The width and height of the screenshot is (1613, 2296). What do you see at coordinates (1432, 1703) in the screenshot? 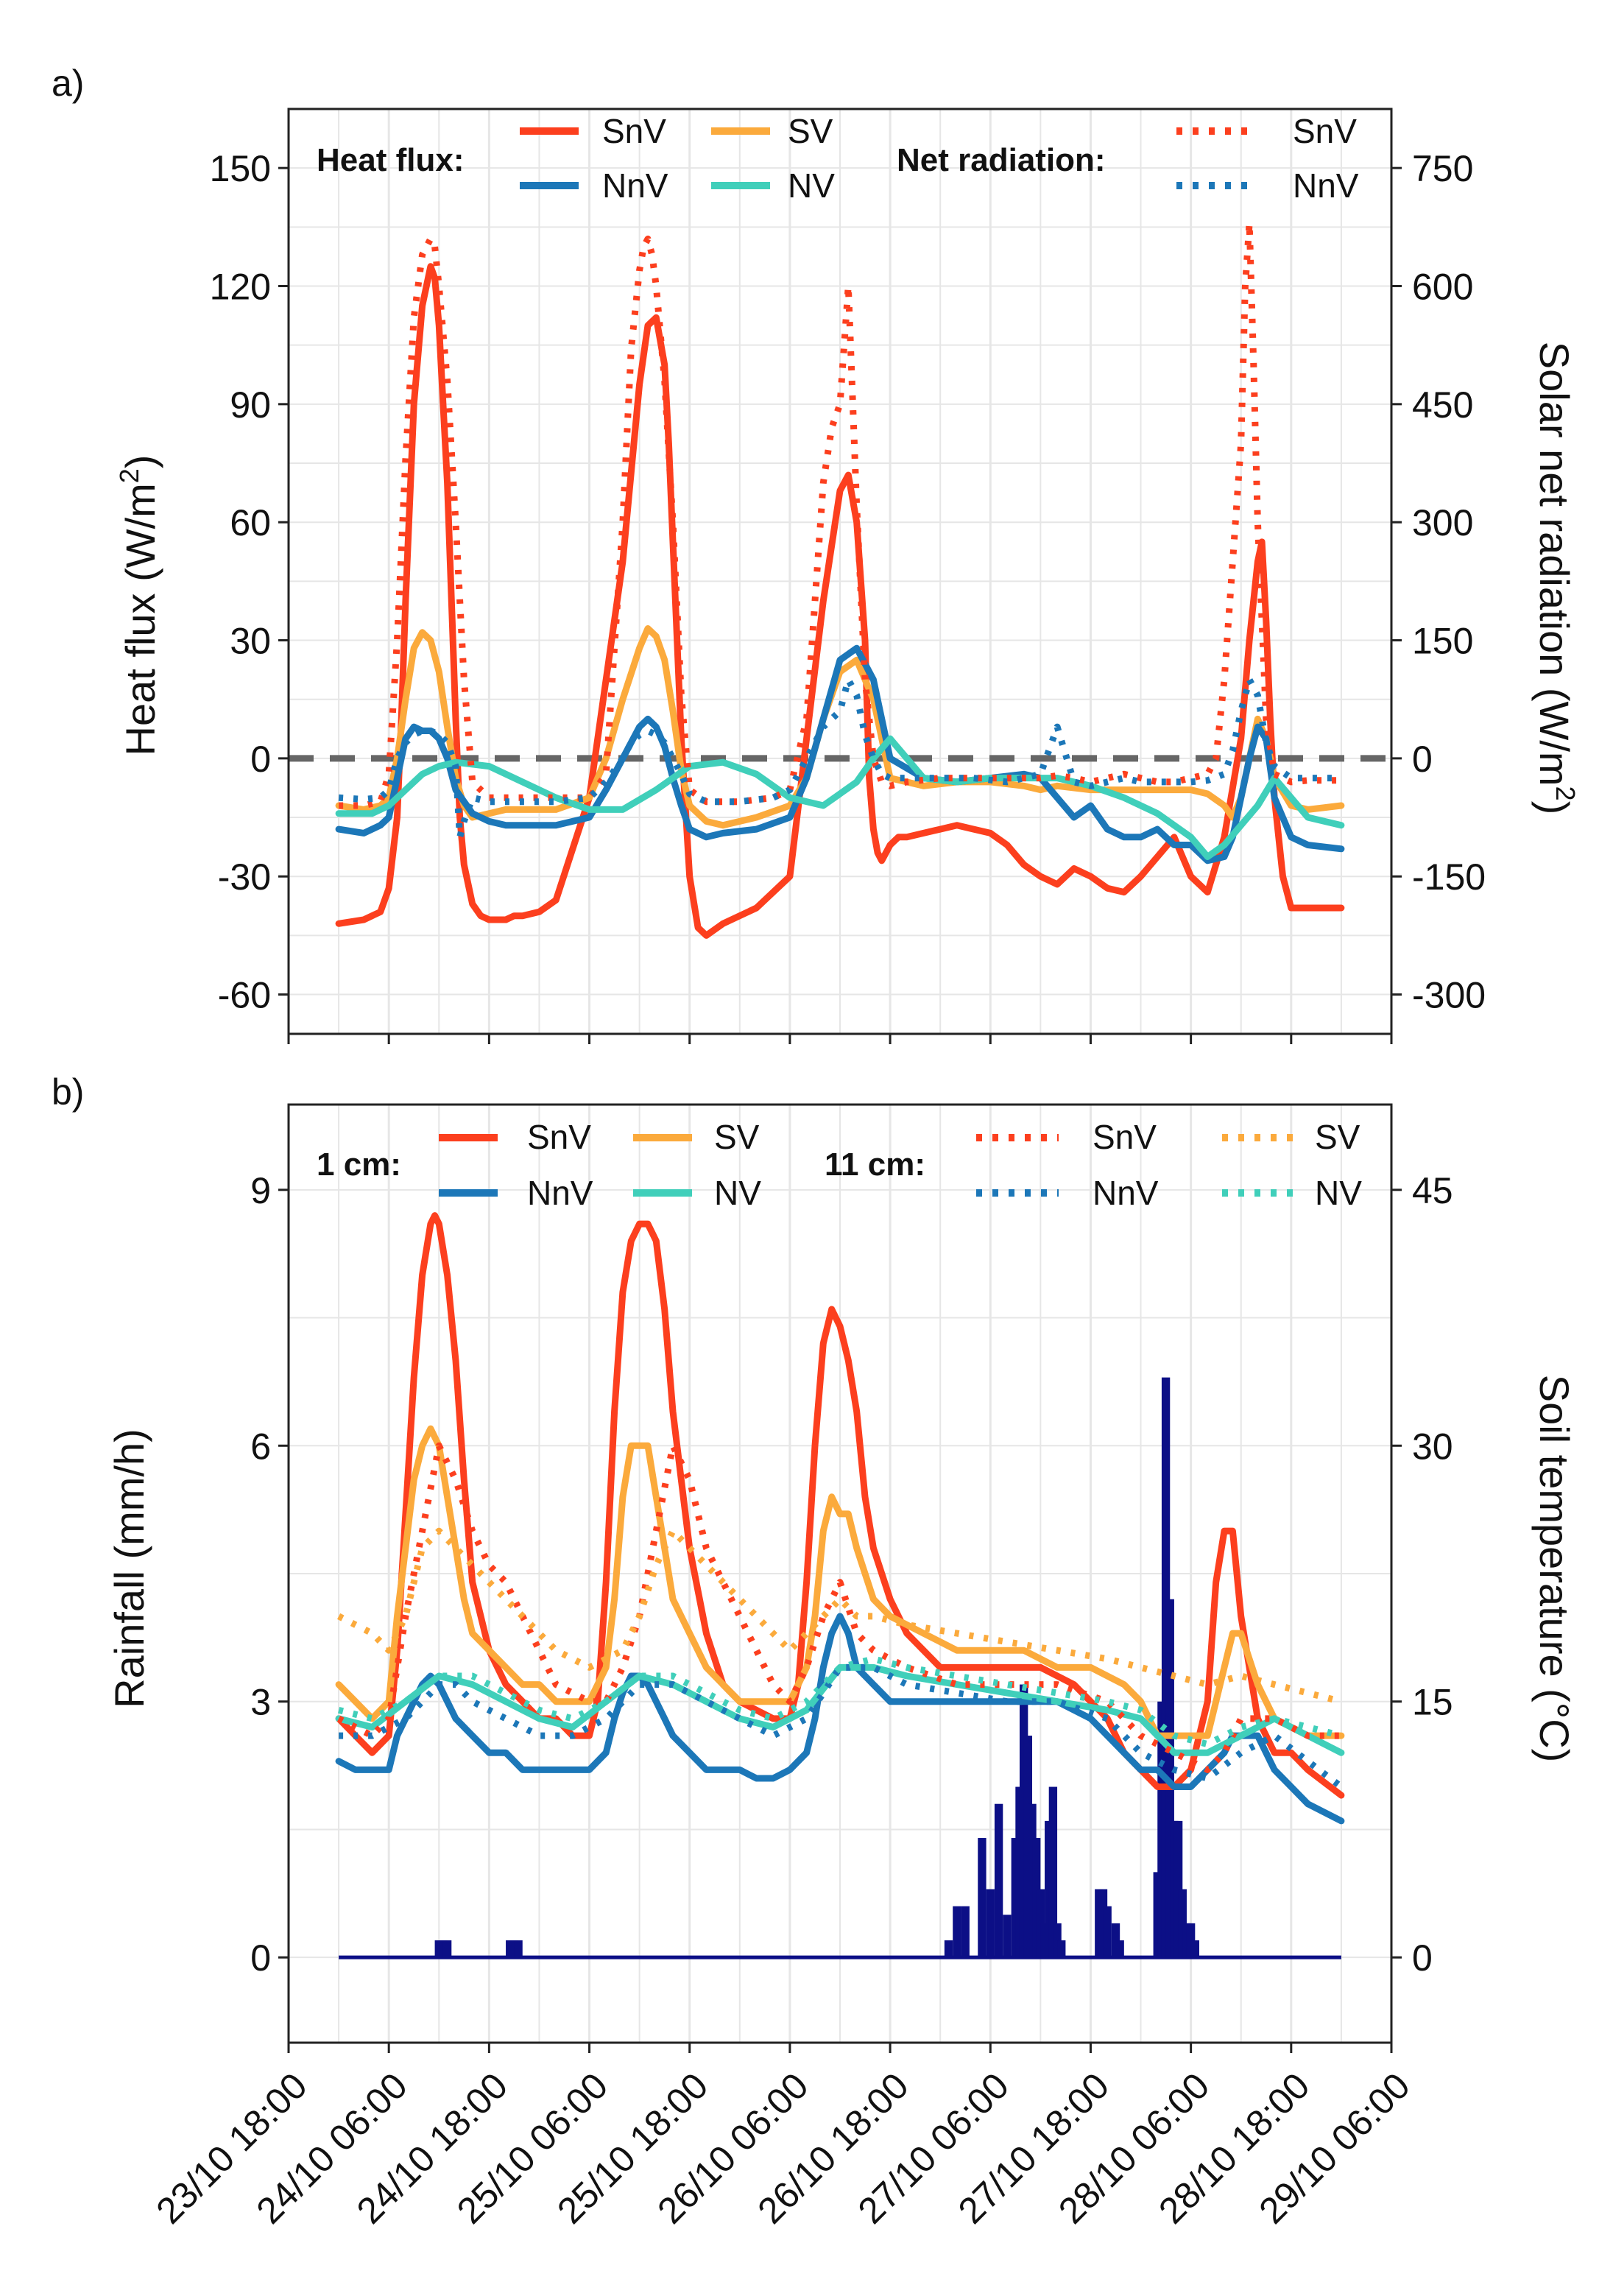
I see `y2-tick-label: 15` at bounding box center [1432, 1703].